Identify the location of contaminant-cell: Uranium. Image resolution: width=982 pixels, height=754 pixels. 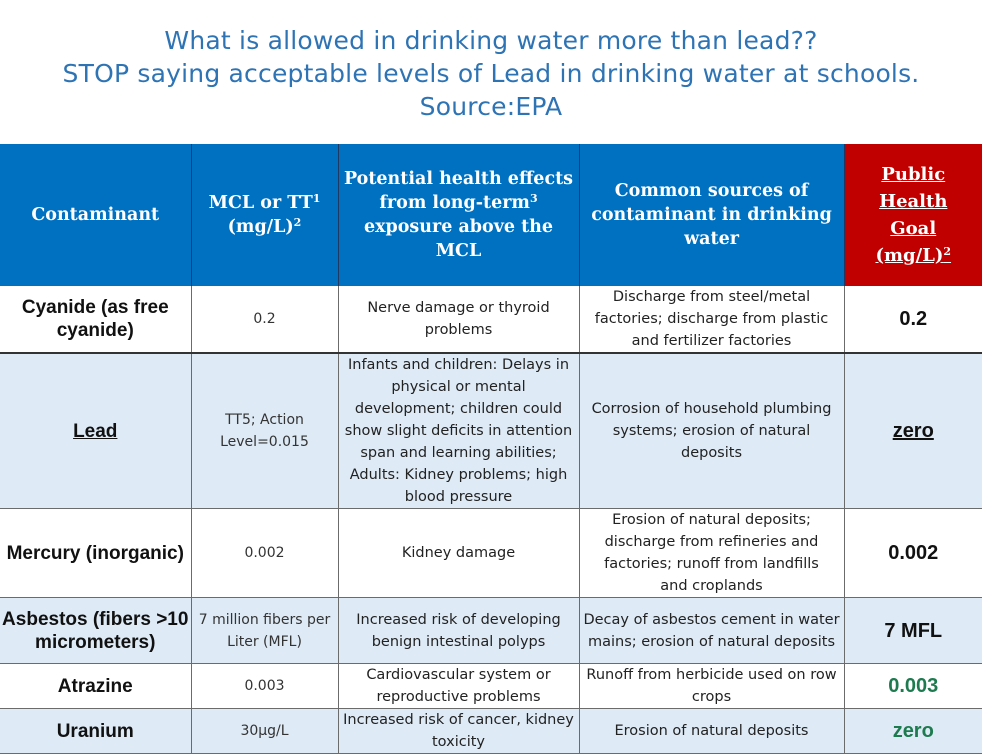
(96, 731).